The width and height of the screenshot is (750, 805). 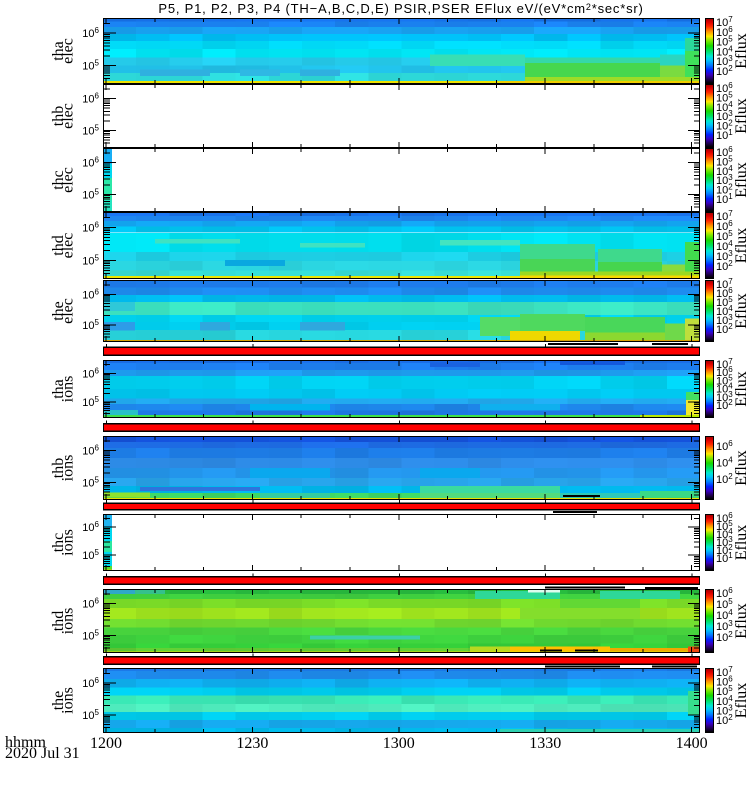 What do you see at coordinates (399, 743) in the screenshot?
I see `svg-text: 1300` at bounding box center [399, 743].